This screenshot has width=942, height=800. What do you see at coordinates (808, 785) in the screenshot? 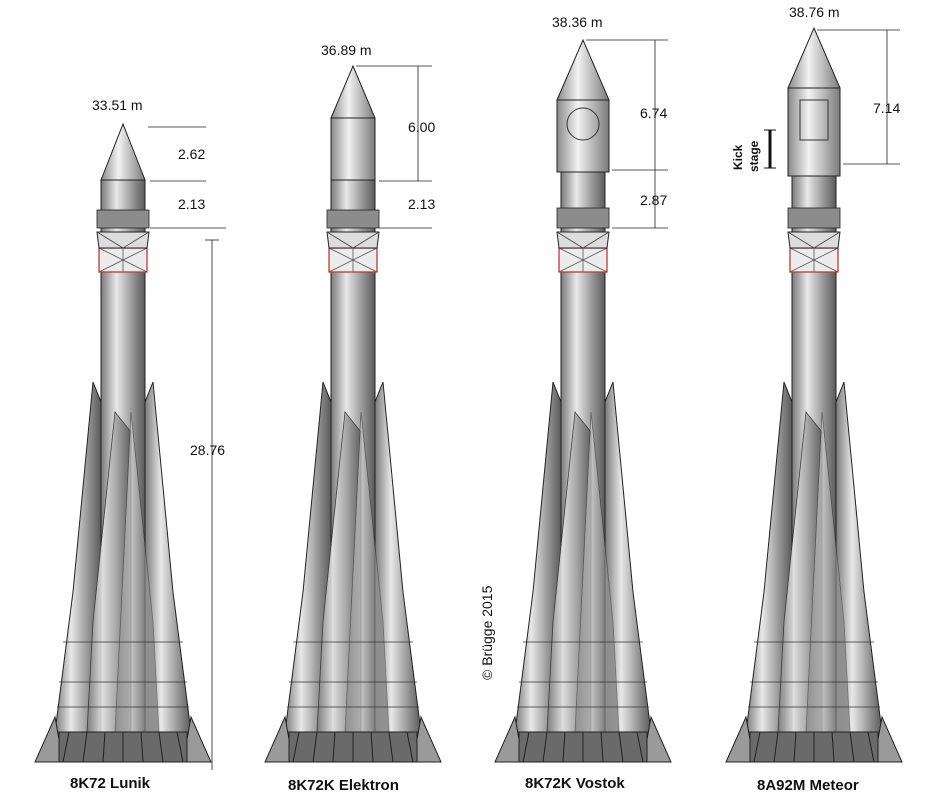
I see `meteor-name: 8A92M Meteor` at bounding box center [808, 785].